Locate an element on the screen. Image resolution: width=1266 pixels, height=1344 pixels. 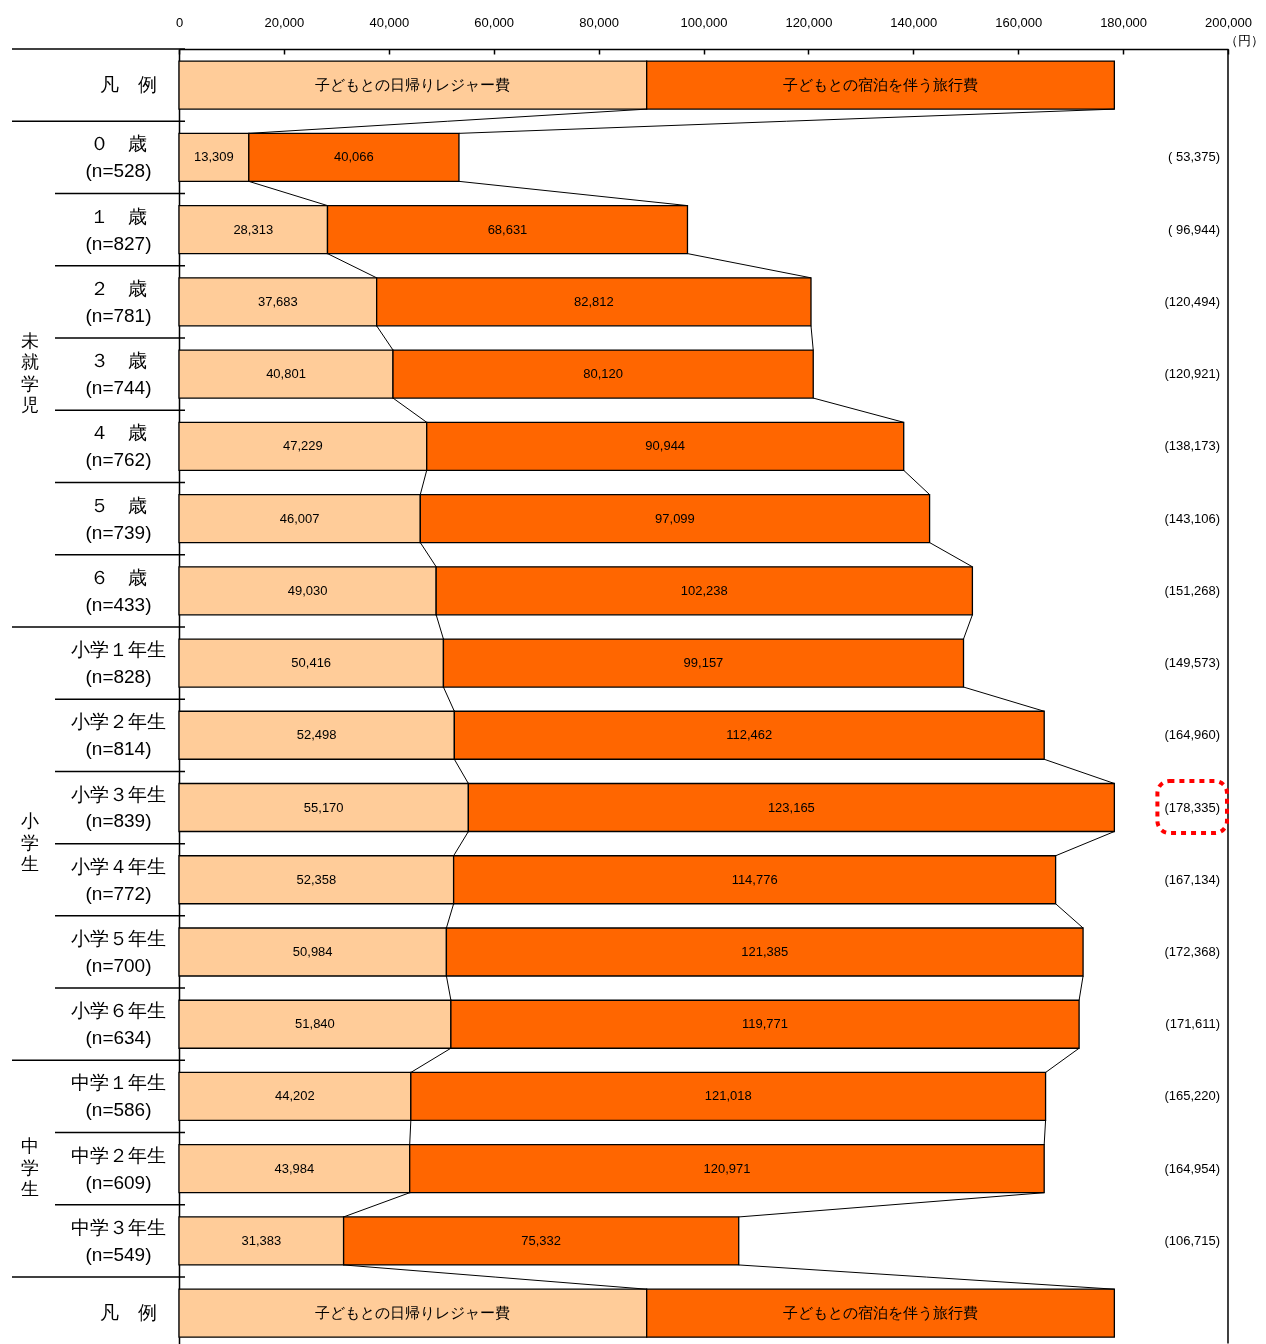
x-tick-label: 40,000 is located at coordinates (389, 23).